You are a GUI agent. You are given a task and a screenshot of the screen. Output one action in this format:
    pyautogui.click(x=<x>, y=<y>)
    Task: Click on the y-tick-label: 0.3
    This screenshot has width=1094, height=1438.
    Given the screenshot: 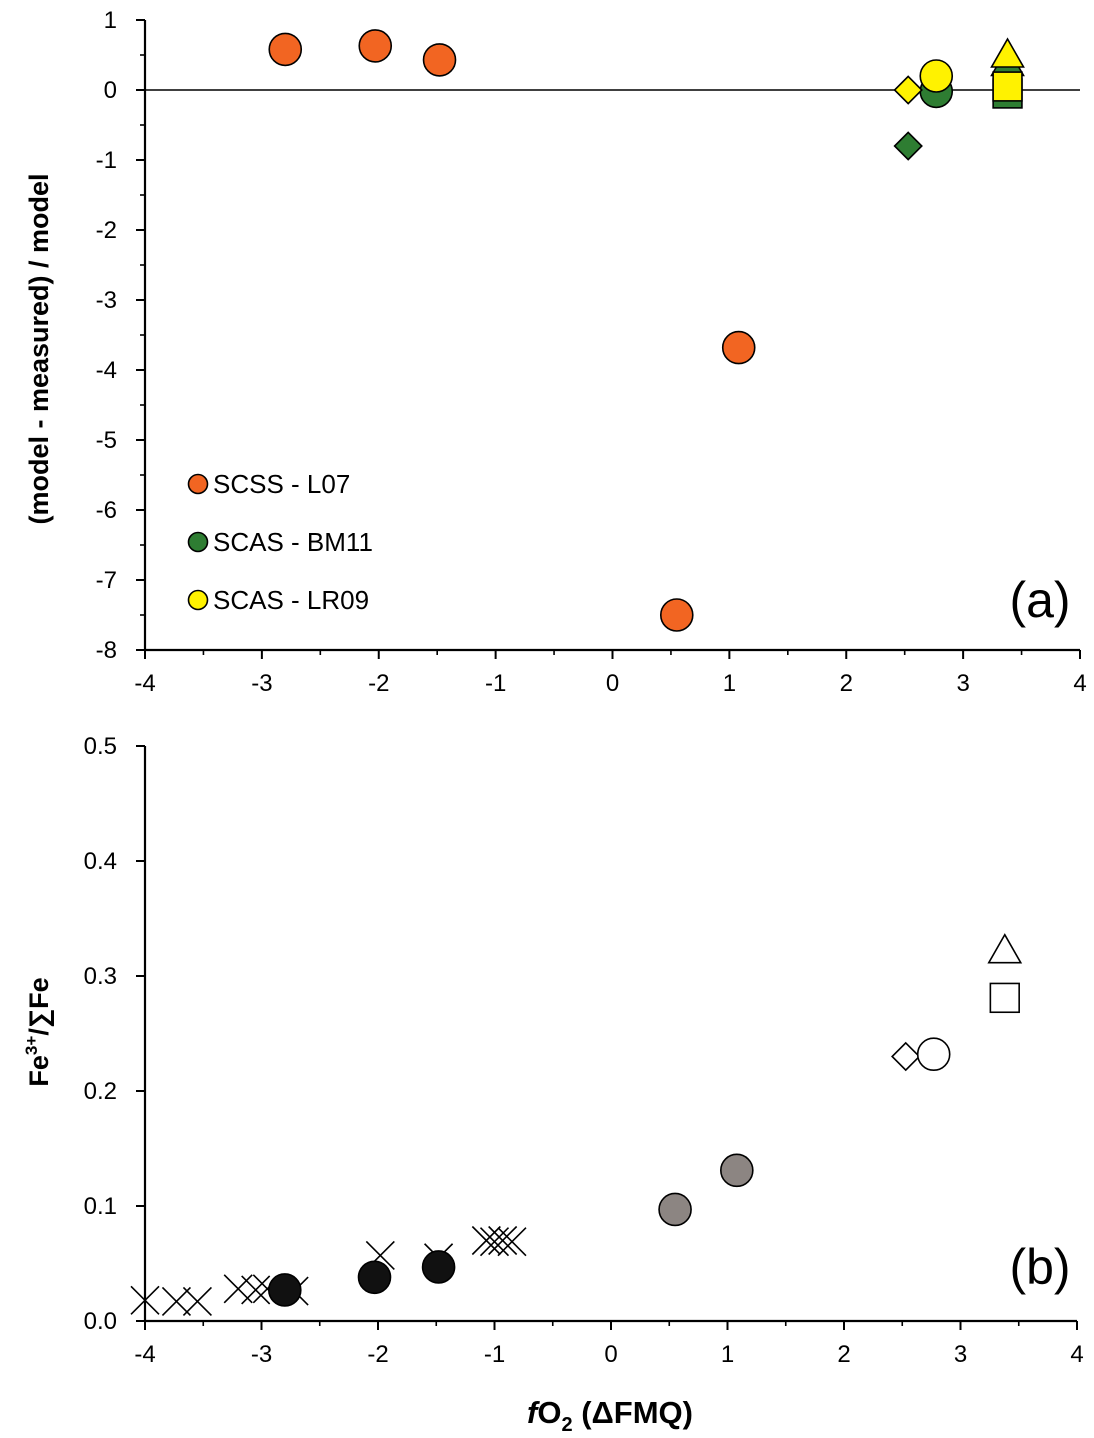 What is the action you would take?
    pyautogui.click(x=100, y=976)
    